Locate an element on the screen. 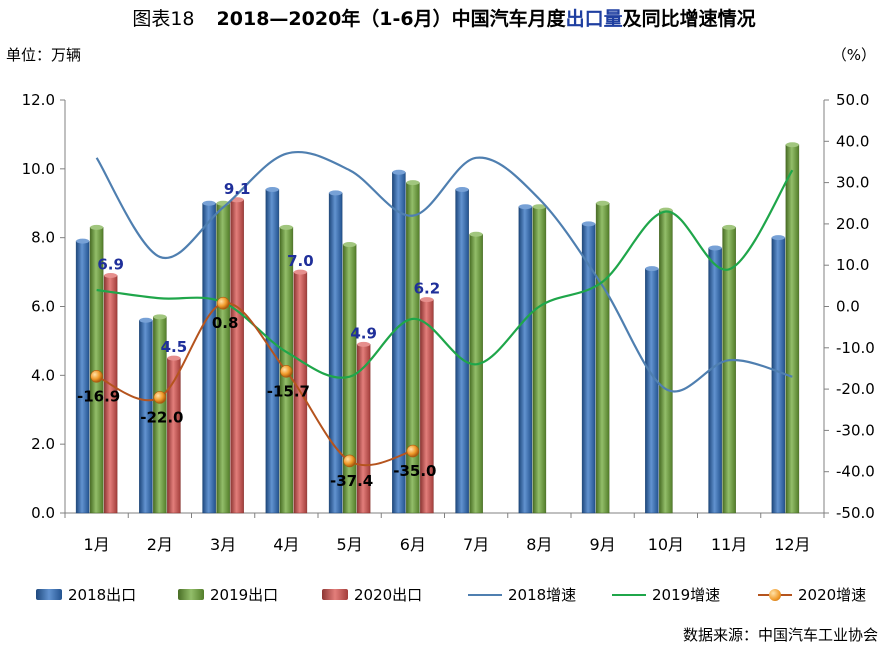  chart-legend: 2018出口 2019出口 2020出口 2018增速 2019增速 2020增速 is located at coordinates (444, 598).